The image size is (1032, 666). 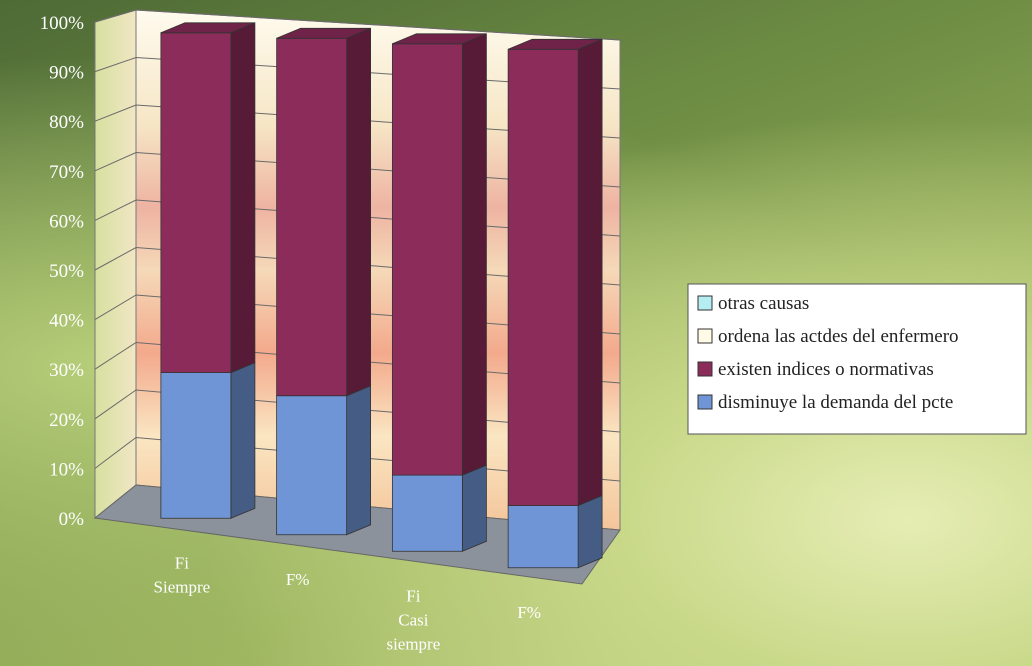 What do you see at coordinates (66, 469) in the screenshot?
I see `y-tick-label: 10%` at bounding box center [66, 469].